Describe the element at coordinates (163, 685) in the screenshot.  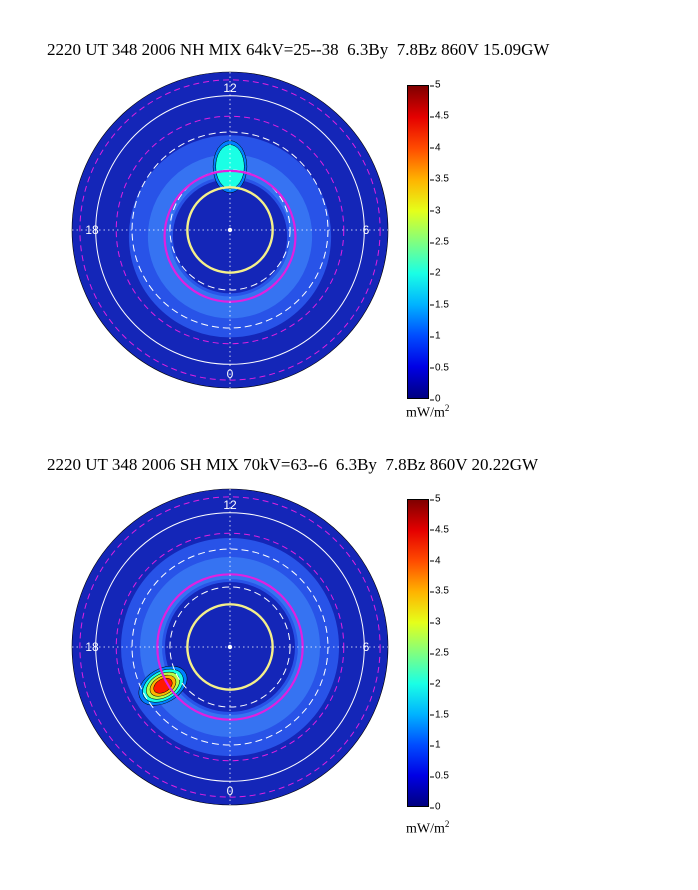
I see `aurora-contour` at that location.